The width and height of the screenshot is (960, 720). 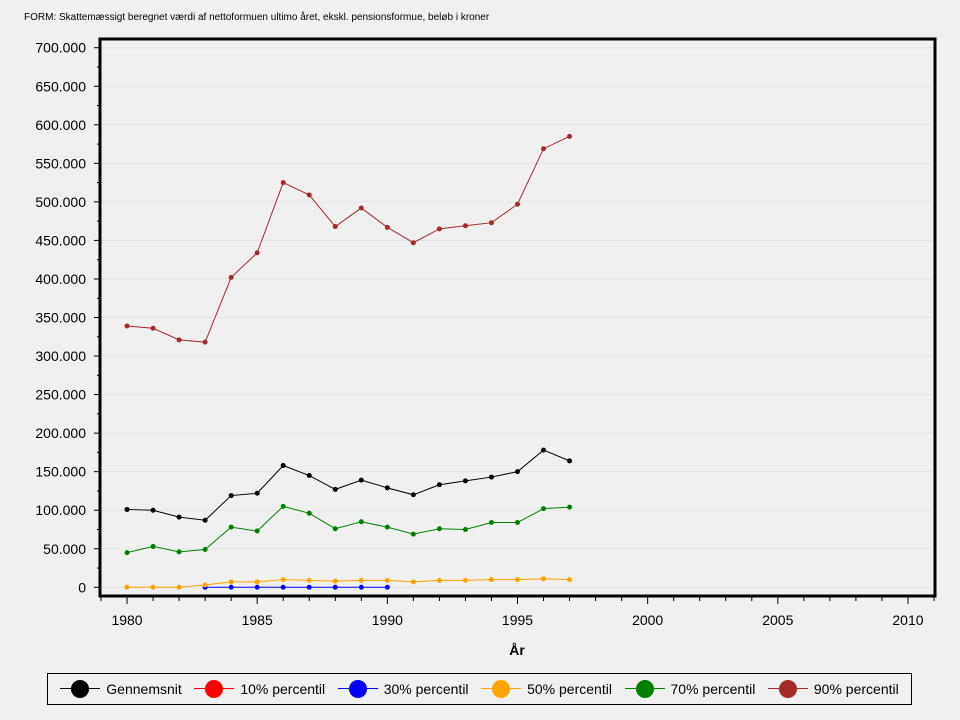 What do you see at coordinates (126, 620) in the screenshot?
I see `x-tick-label: 1980` at bounding box center [126, 620].